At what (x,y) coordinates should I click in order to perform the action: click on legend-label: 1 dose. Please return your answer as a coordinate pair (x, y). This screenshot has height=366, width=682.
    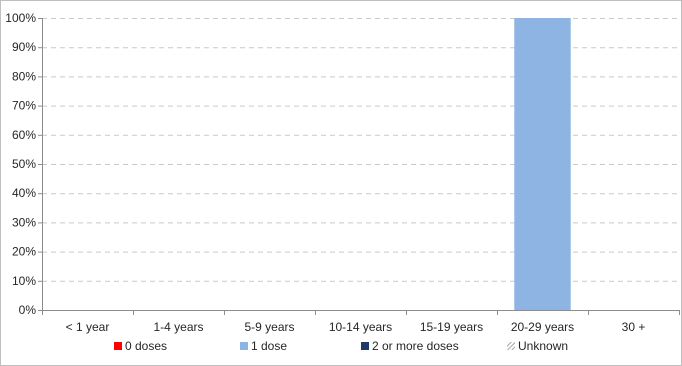
    Looking at the image, I should click on (269, 346).